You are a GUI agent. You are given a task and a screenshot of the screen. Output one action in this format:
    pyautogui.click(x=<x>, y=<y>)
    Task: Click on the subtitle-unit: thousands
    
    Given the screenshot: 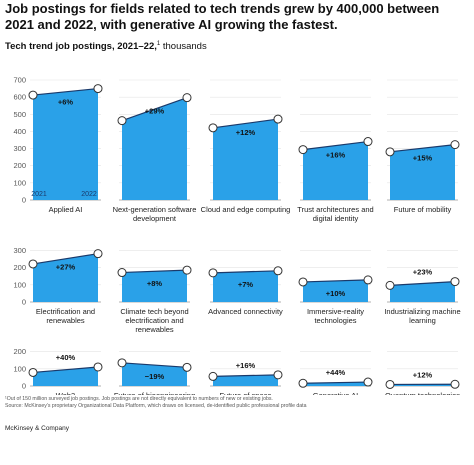 What is the action you would take?
    pyautogui.click(x=184, y=47)
    